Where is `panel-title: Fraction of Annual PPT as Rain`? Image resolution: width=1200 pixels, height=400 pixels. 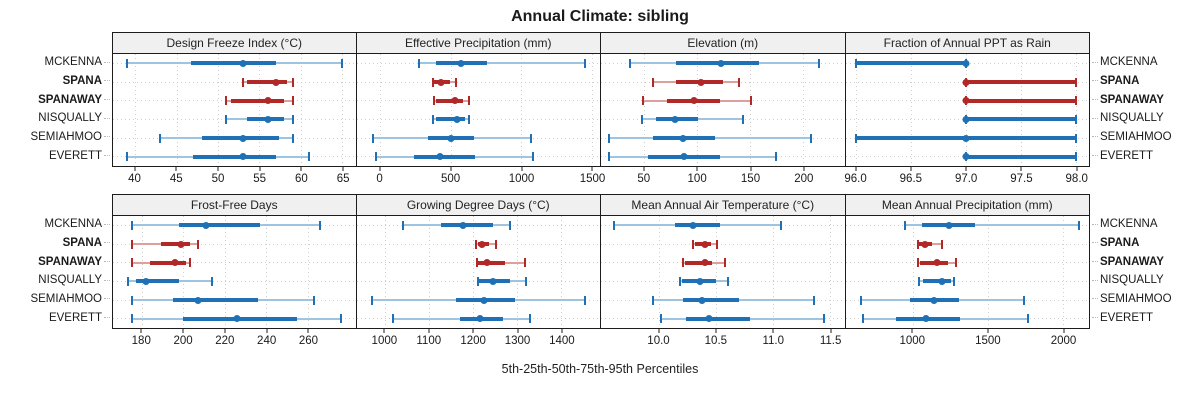 panel-title: Fraction of Annual PPT as Rain is located at coordinates (967, 43).